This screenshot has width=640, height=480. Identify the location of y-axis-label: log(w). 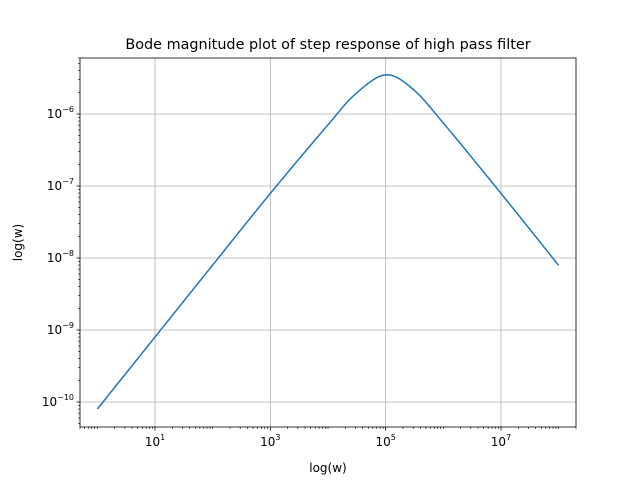
(18, 242).